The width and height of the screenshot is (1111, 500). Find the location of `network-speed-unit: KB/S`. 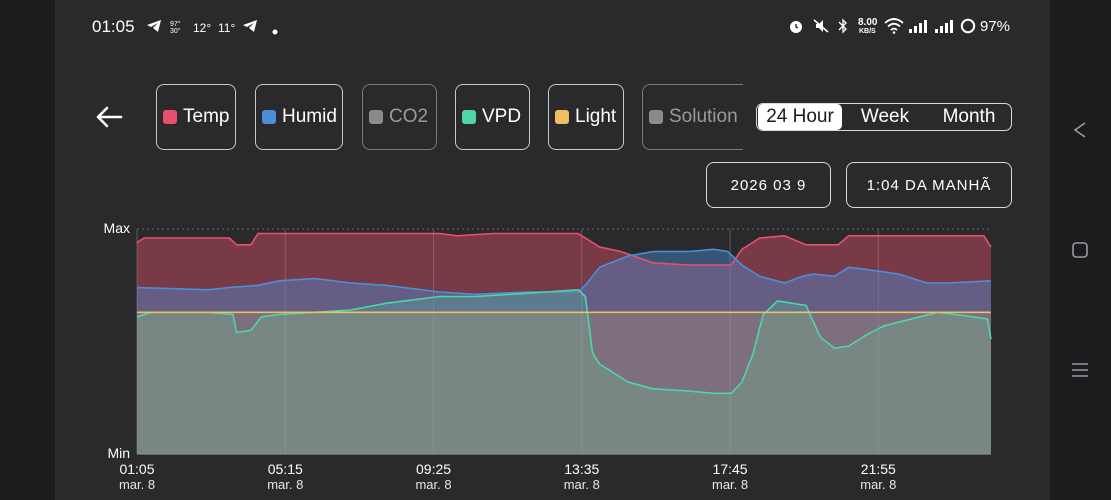

network-speed-unit: KB/S is located at coordinates (867, 31).